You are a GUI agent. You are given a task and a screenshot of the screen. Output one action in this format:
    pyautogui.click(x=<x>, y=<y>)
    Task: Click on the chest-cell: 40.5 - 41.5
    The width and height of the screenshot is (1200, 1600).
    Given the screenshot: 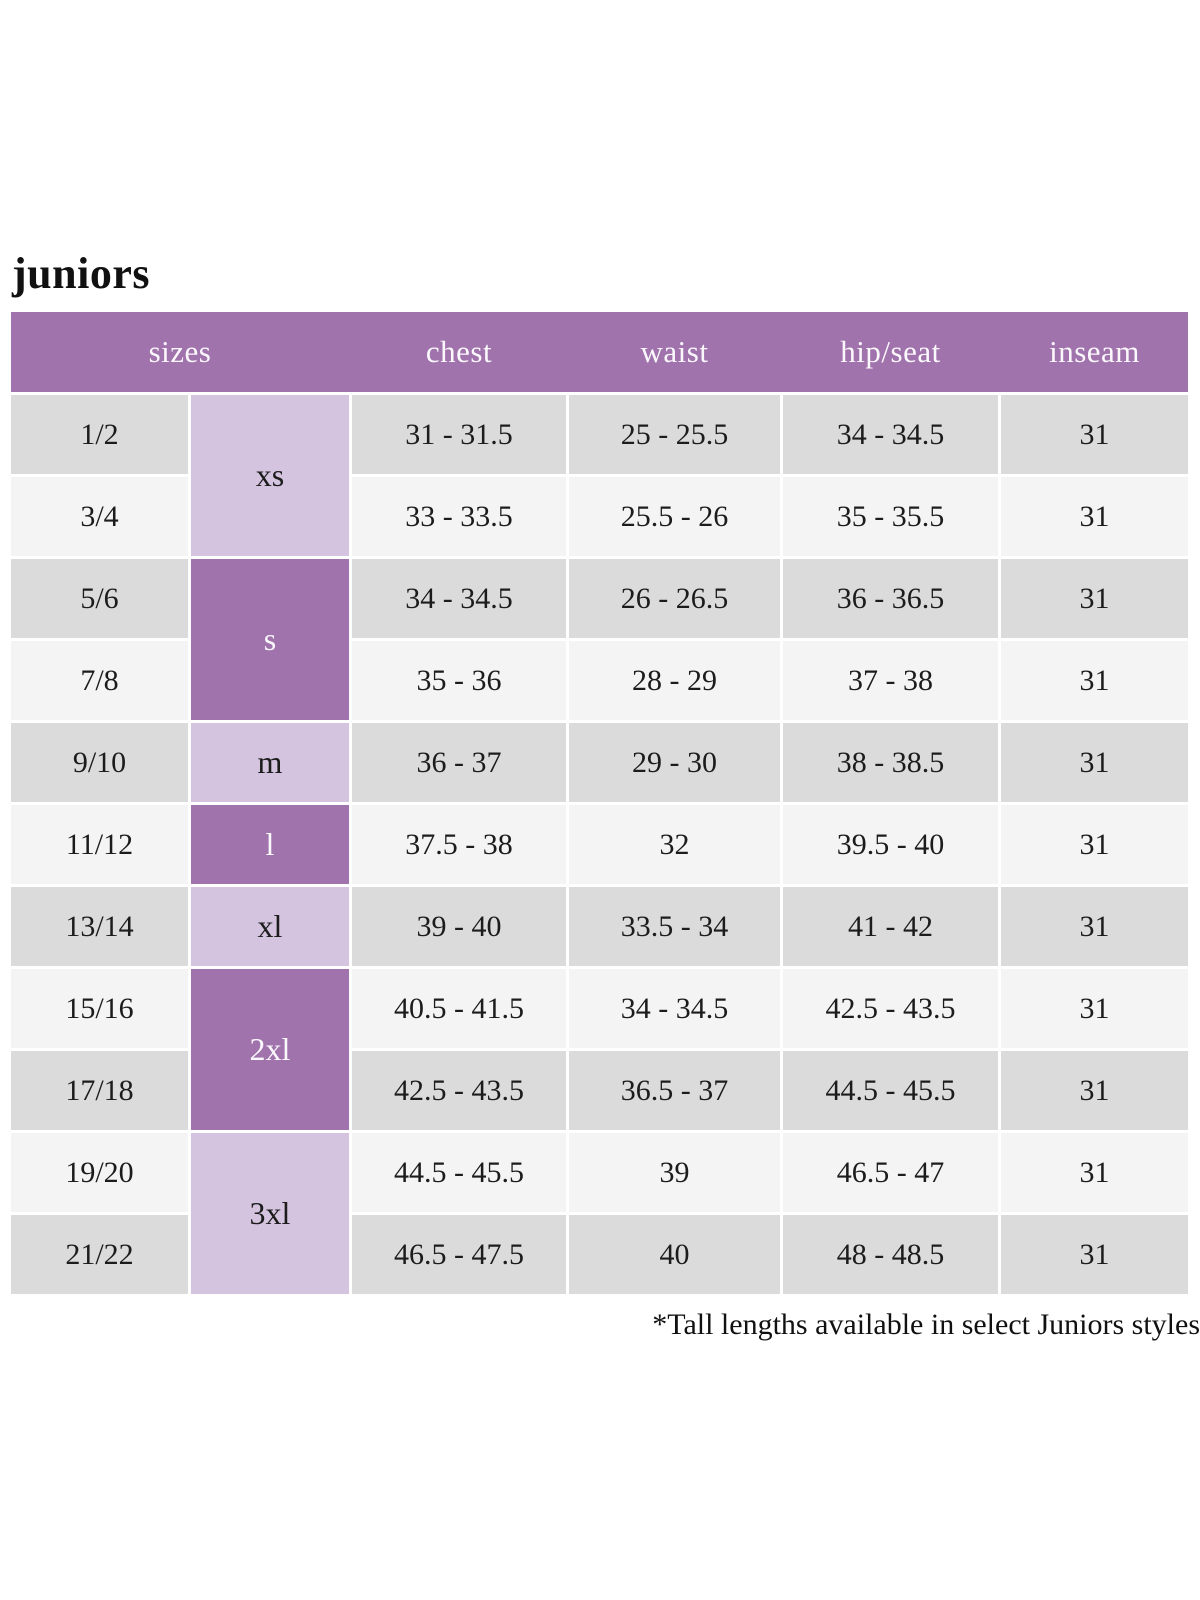 What is the action you would take?
    pyautogui.click(x=459, y=1008)
    